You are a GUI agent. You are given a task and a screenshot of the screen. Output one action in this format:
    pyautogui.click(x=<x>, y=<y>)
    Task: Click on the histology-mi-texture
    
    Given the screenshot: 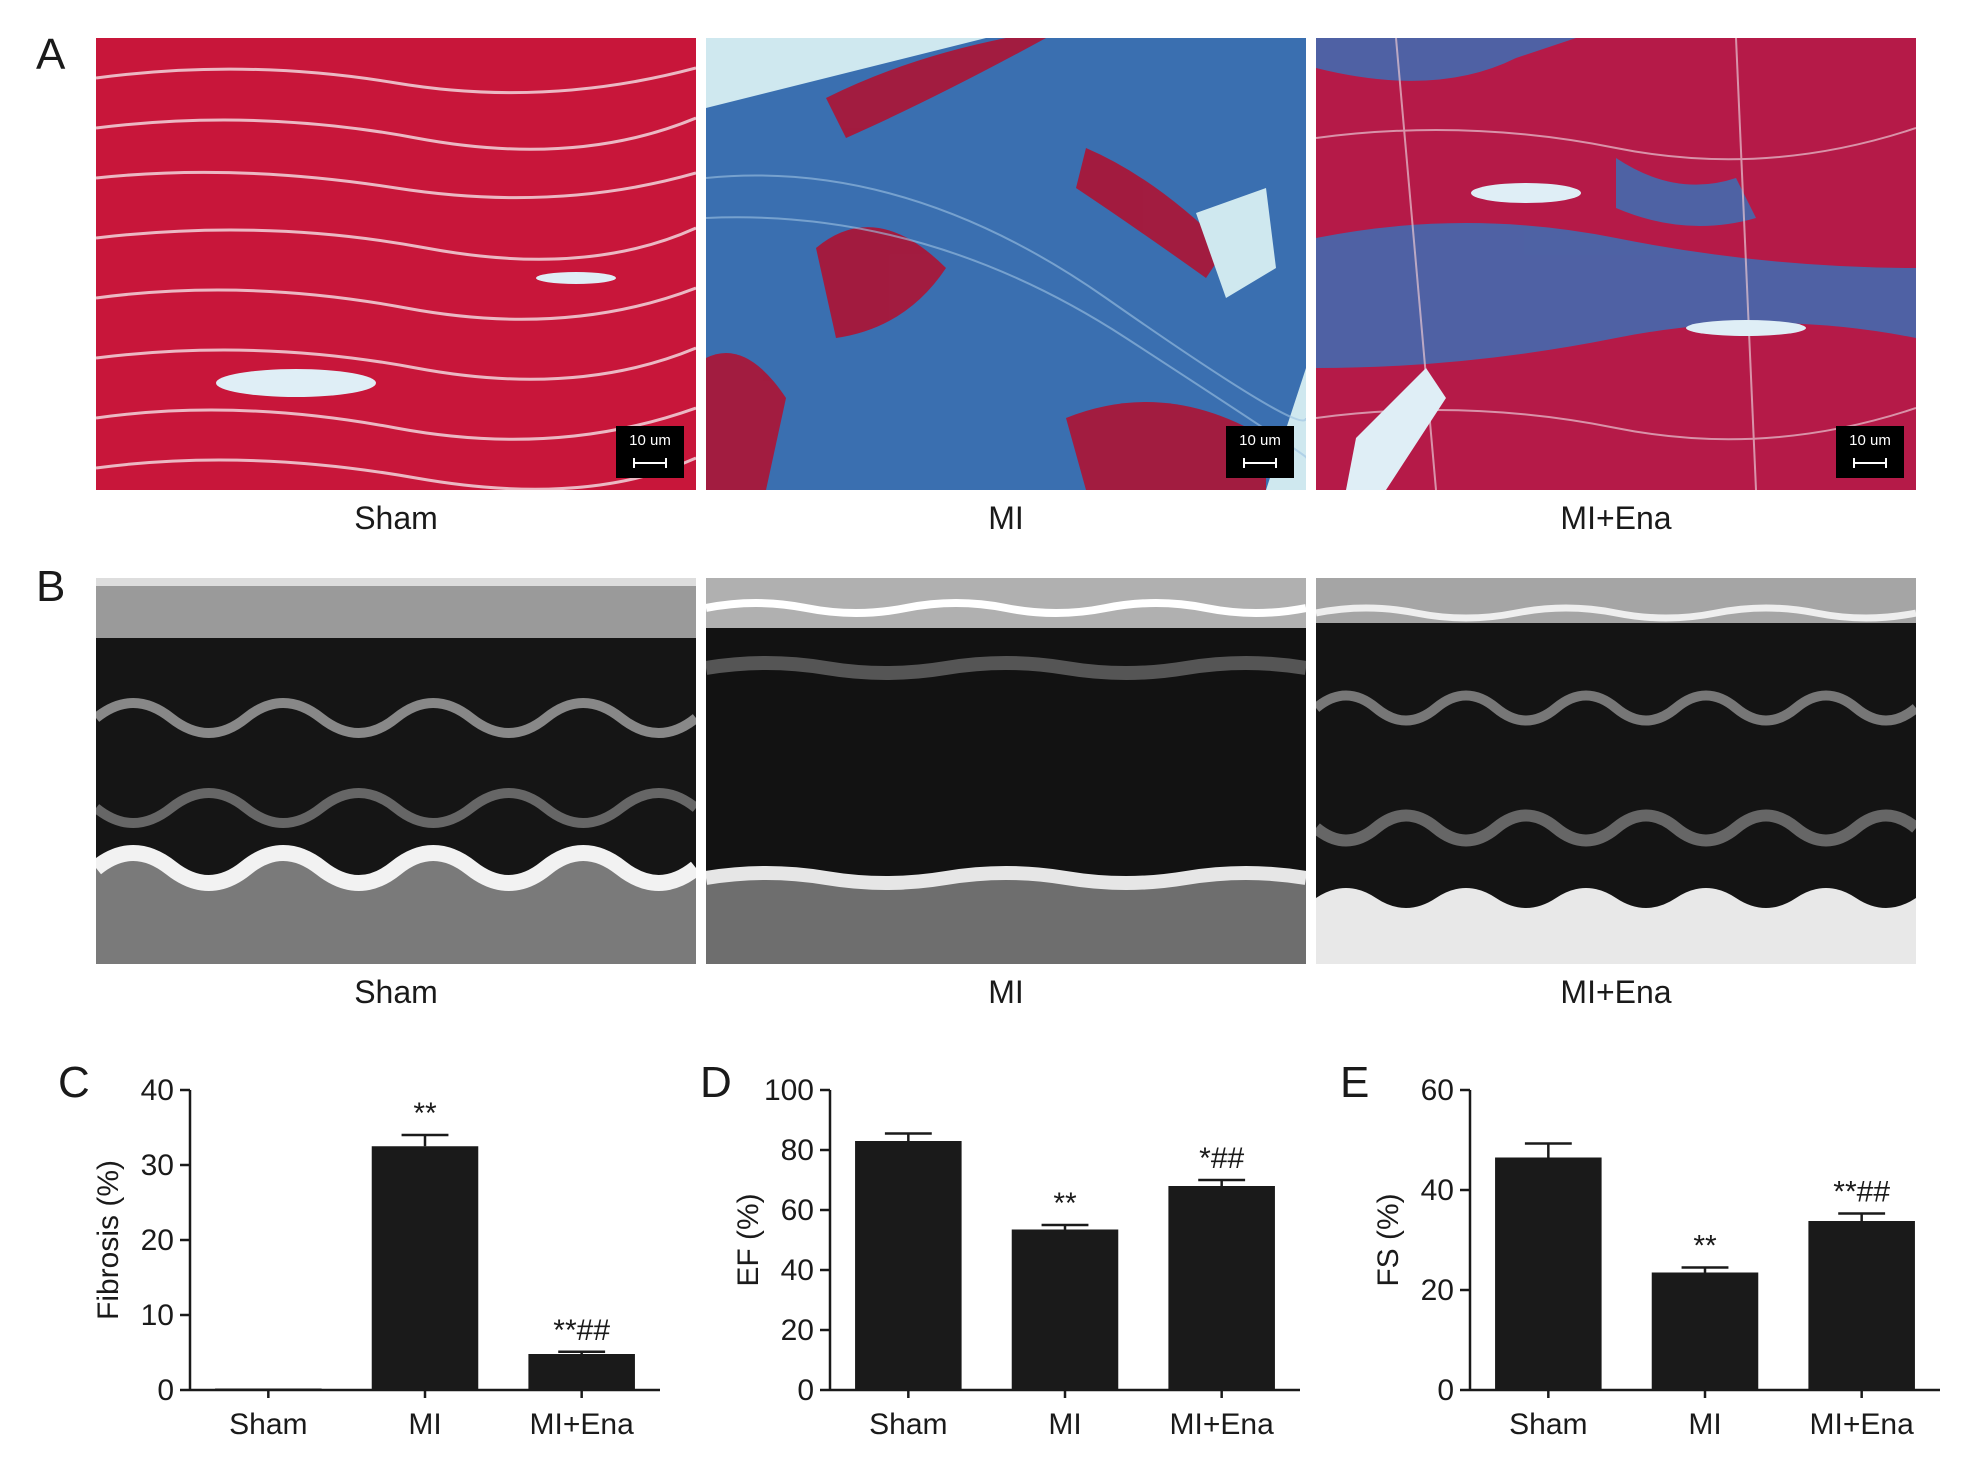 What is the action you would take?
    pyautogui.click(x=1006, y=264)
    